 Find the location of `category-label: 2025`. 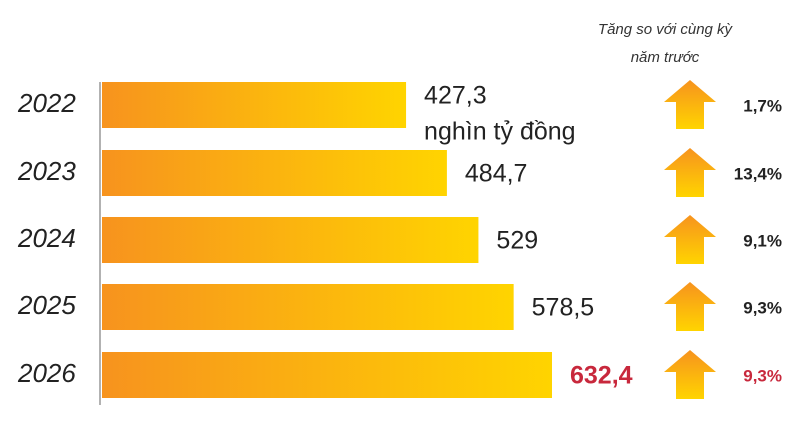

category-label: 2025 is located at coordinates (46, 305).